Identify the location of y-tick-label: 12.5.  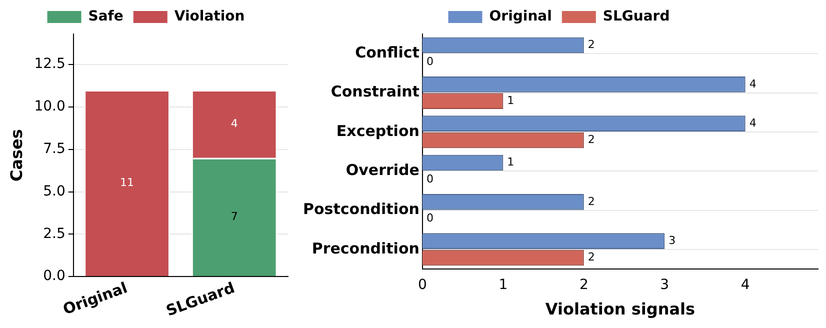
(50, 64).